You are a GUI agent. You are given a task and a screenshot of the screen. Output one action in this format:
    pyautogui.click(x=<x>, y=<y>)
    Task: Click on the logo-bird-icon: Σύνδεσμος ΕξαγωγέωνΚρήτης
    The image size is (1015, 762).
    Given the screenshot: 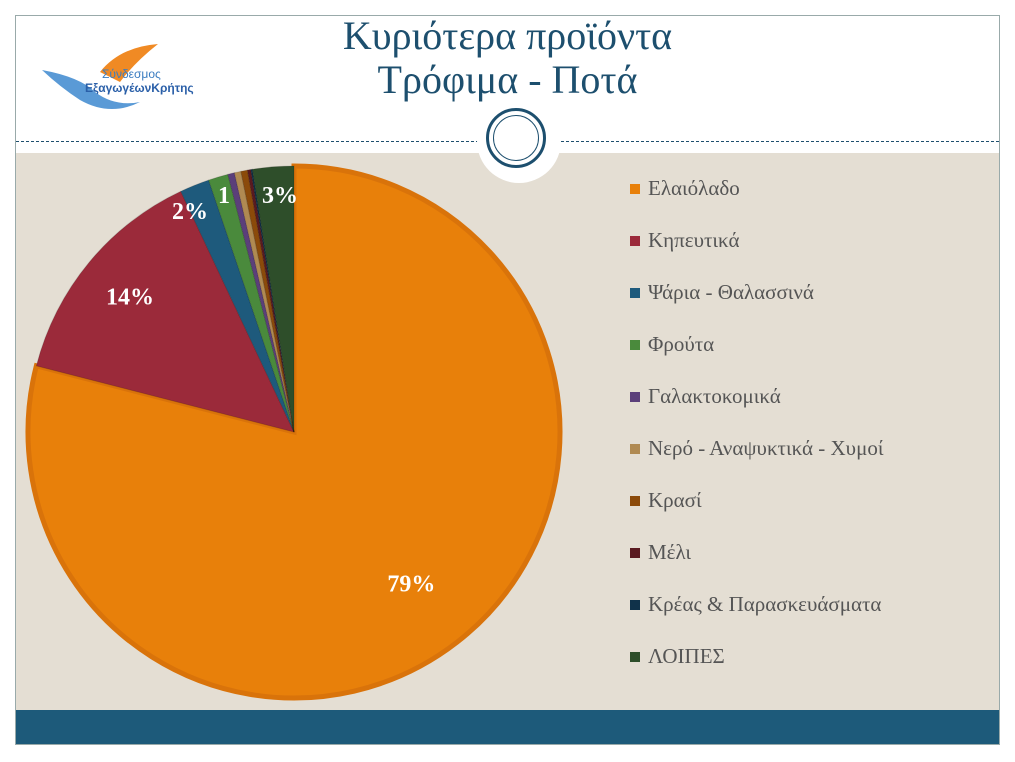 What is the action you would take?
    pyautogui.click(x=118, y=77)
    